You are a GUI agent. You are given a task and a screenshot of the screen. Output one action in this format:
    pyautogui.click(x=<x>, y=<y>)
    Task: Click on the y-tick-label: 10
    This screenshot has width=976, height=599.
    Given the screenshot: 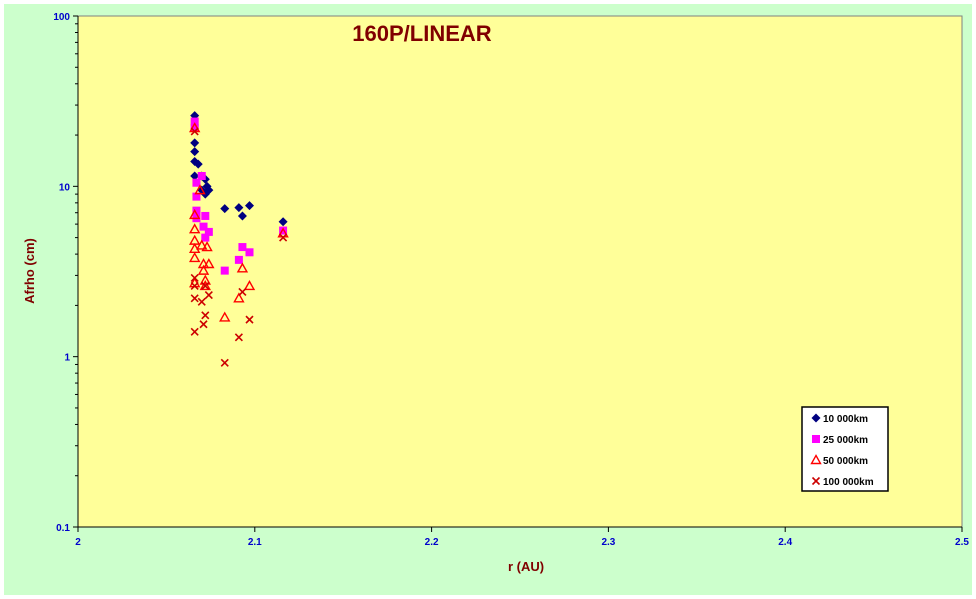 What is the action you would take?
    pyautogui.click(x=65, y=187)
    